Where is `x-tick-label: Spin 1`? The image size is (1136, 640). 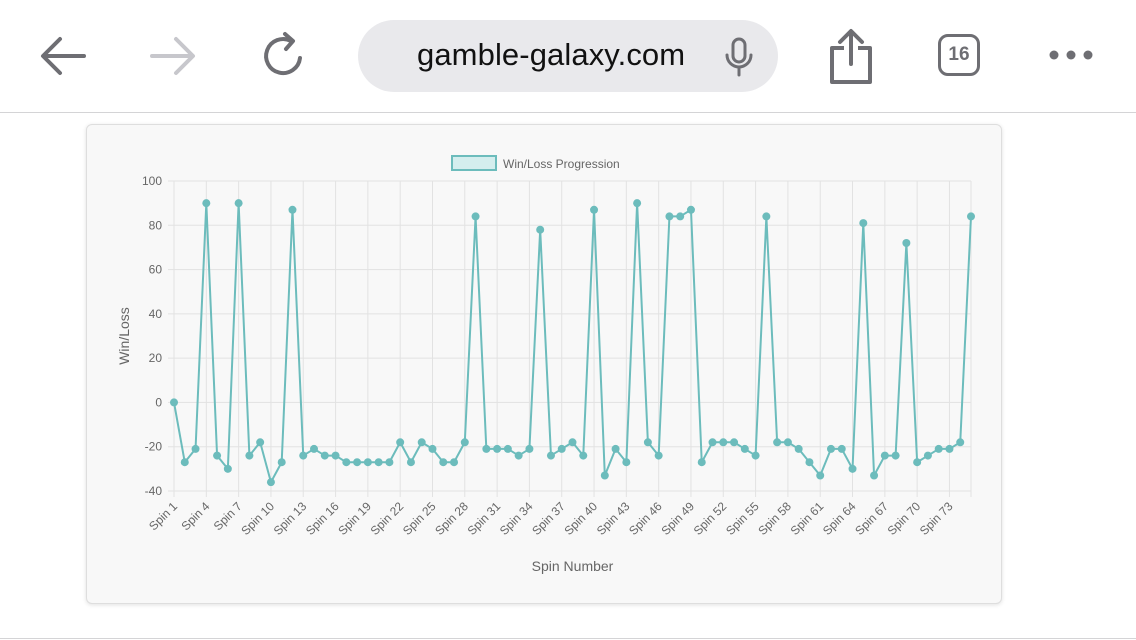
x-tick-label: Spin 1 is located at coordinates (163, 516).